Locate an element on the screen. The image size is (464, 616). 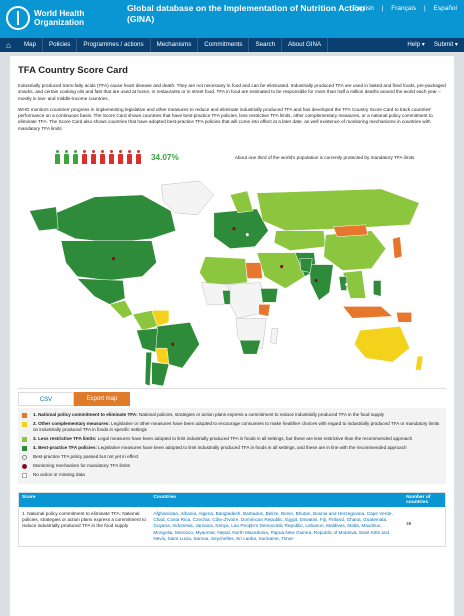
map-alaska is located at coordinates (44, 219).